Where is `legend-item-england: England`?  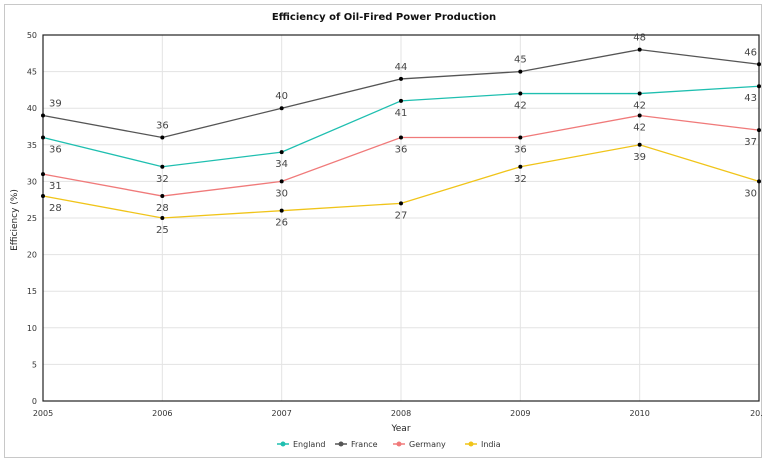 legend-item-england: England is located at coordinates (301, 444).